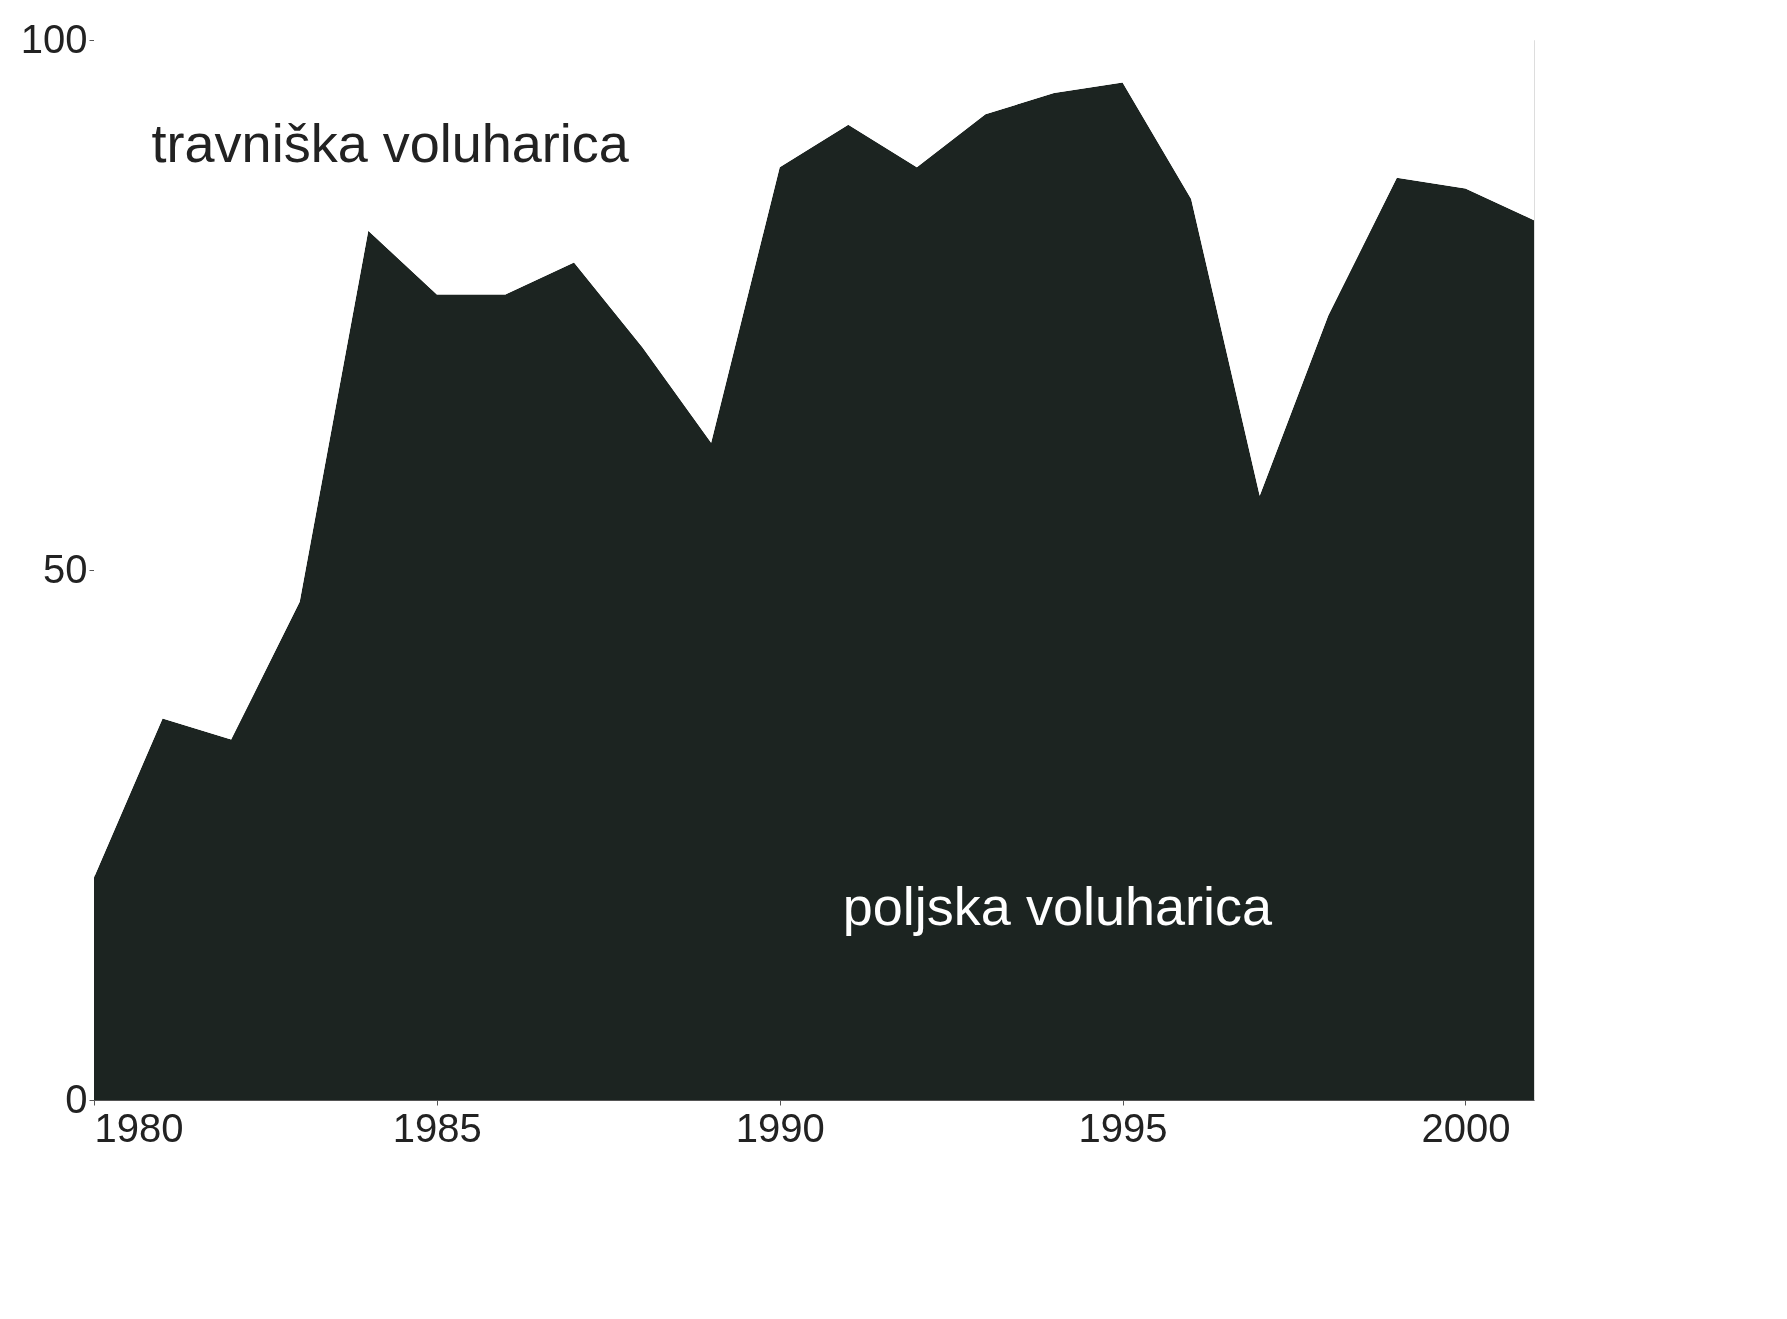 The width and height of the screenshot is (1787, 1319). What do you see at coordinates (76, 1098) in the screenshot?
I see `y-tick-label: 0` at bounding box center [76, 1098].